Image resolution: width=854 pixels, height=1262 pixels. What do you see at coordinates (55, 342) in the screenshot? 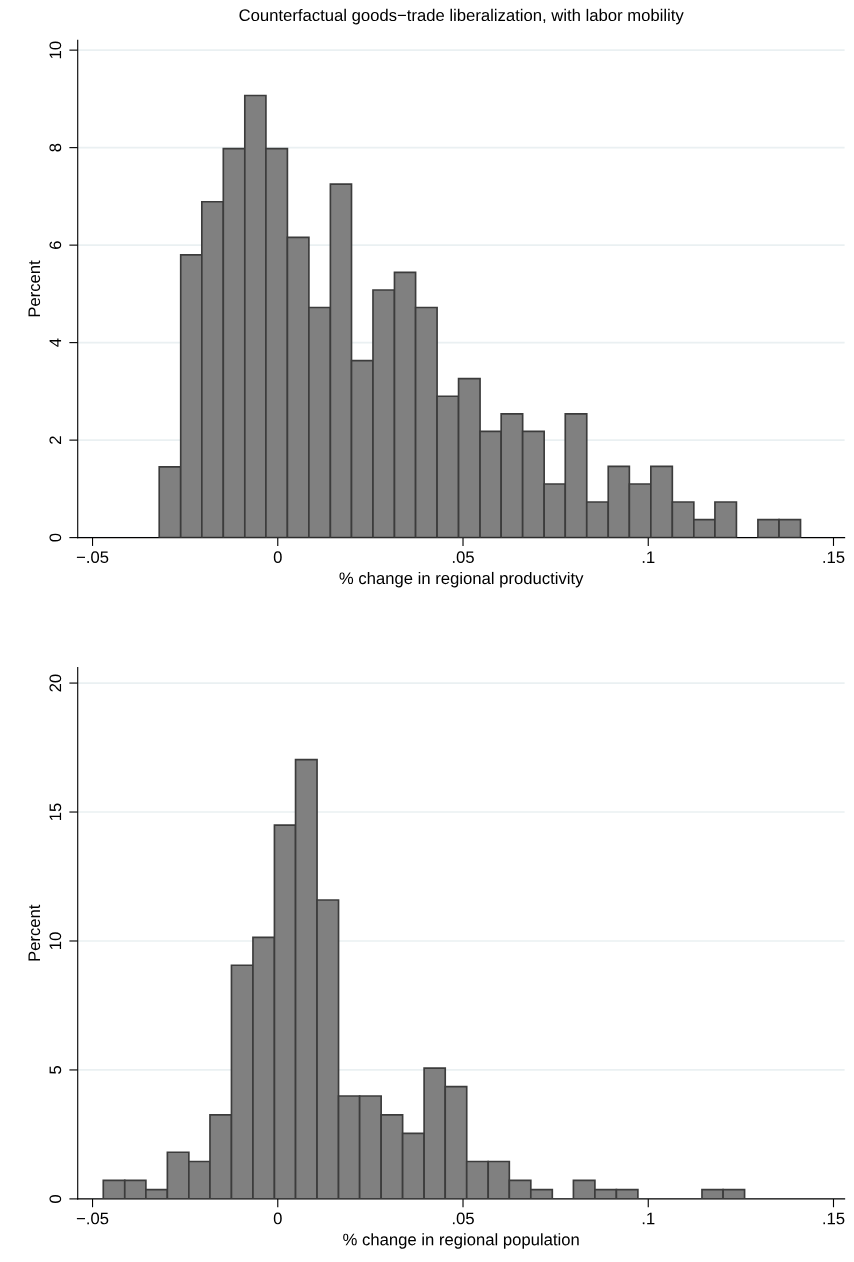
I see `y-tick-label: 4` at bounding box center [55, 342].